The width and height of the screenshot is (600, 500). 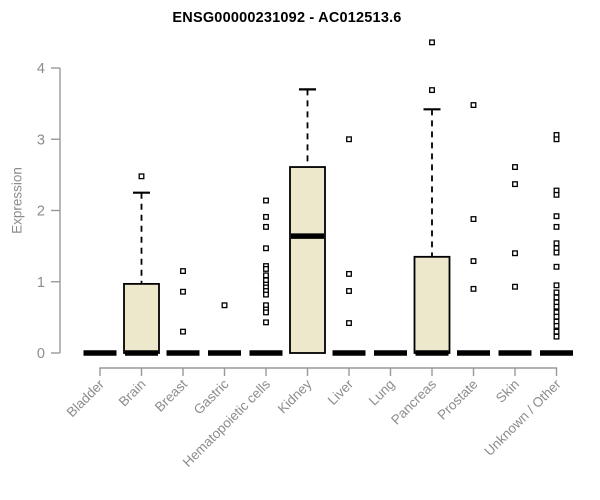 What do you see at coordinates (295, 396) in the screenshot?
I see `x-tick-label: Kidney` at bounding box center [295, 396].